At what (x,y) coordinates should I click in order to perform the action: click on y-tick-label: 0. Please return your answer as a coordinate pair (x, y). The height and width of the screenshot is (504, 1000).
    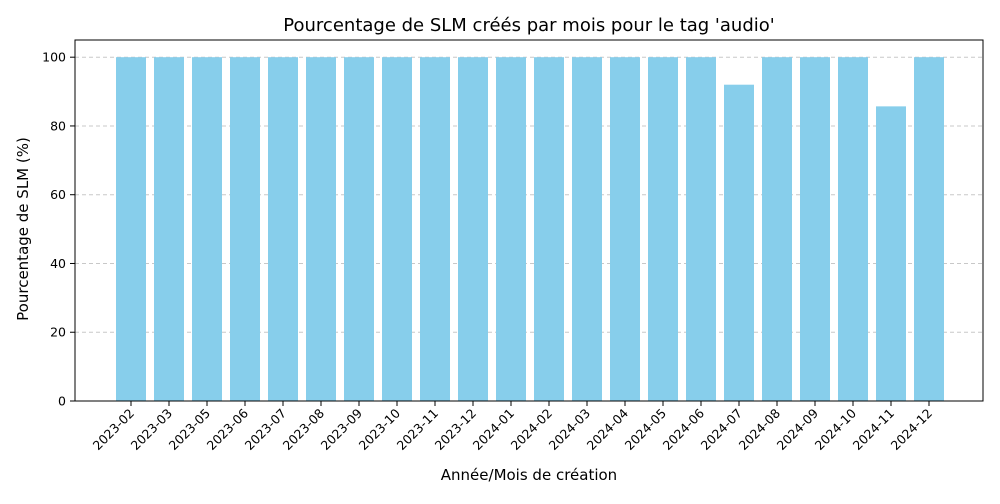
    Looking at the image, I should click on (62, 401).